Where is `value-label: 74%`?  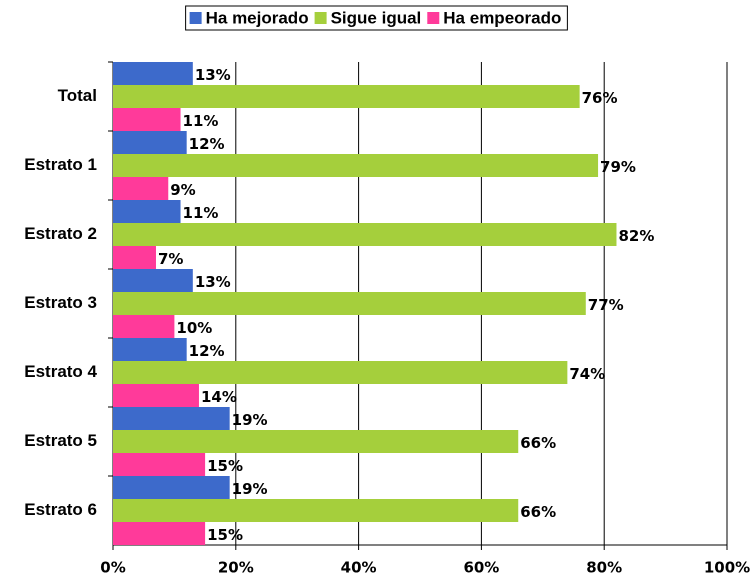
value-label: 74% is located at coordinates (587, 374).